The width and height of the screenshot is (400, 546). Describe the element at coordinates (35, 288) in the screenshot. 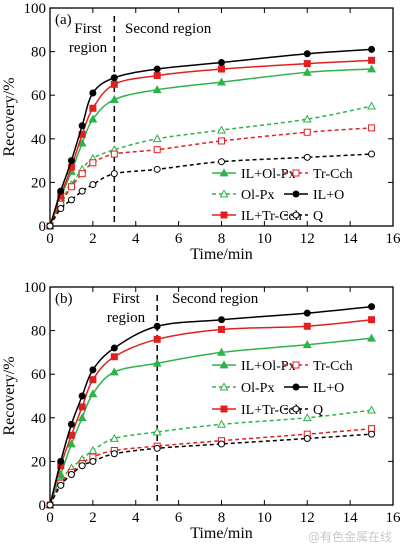

I see `y-tick-label: 100` at that location.